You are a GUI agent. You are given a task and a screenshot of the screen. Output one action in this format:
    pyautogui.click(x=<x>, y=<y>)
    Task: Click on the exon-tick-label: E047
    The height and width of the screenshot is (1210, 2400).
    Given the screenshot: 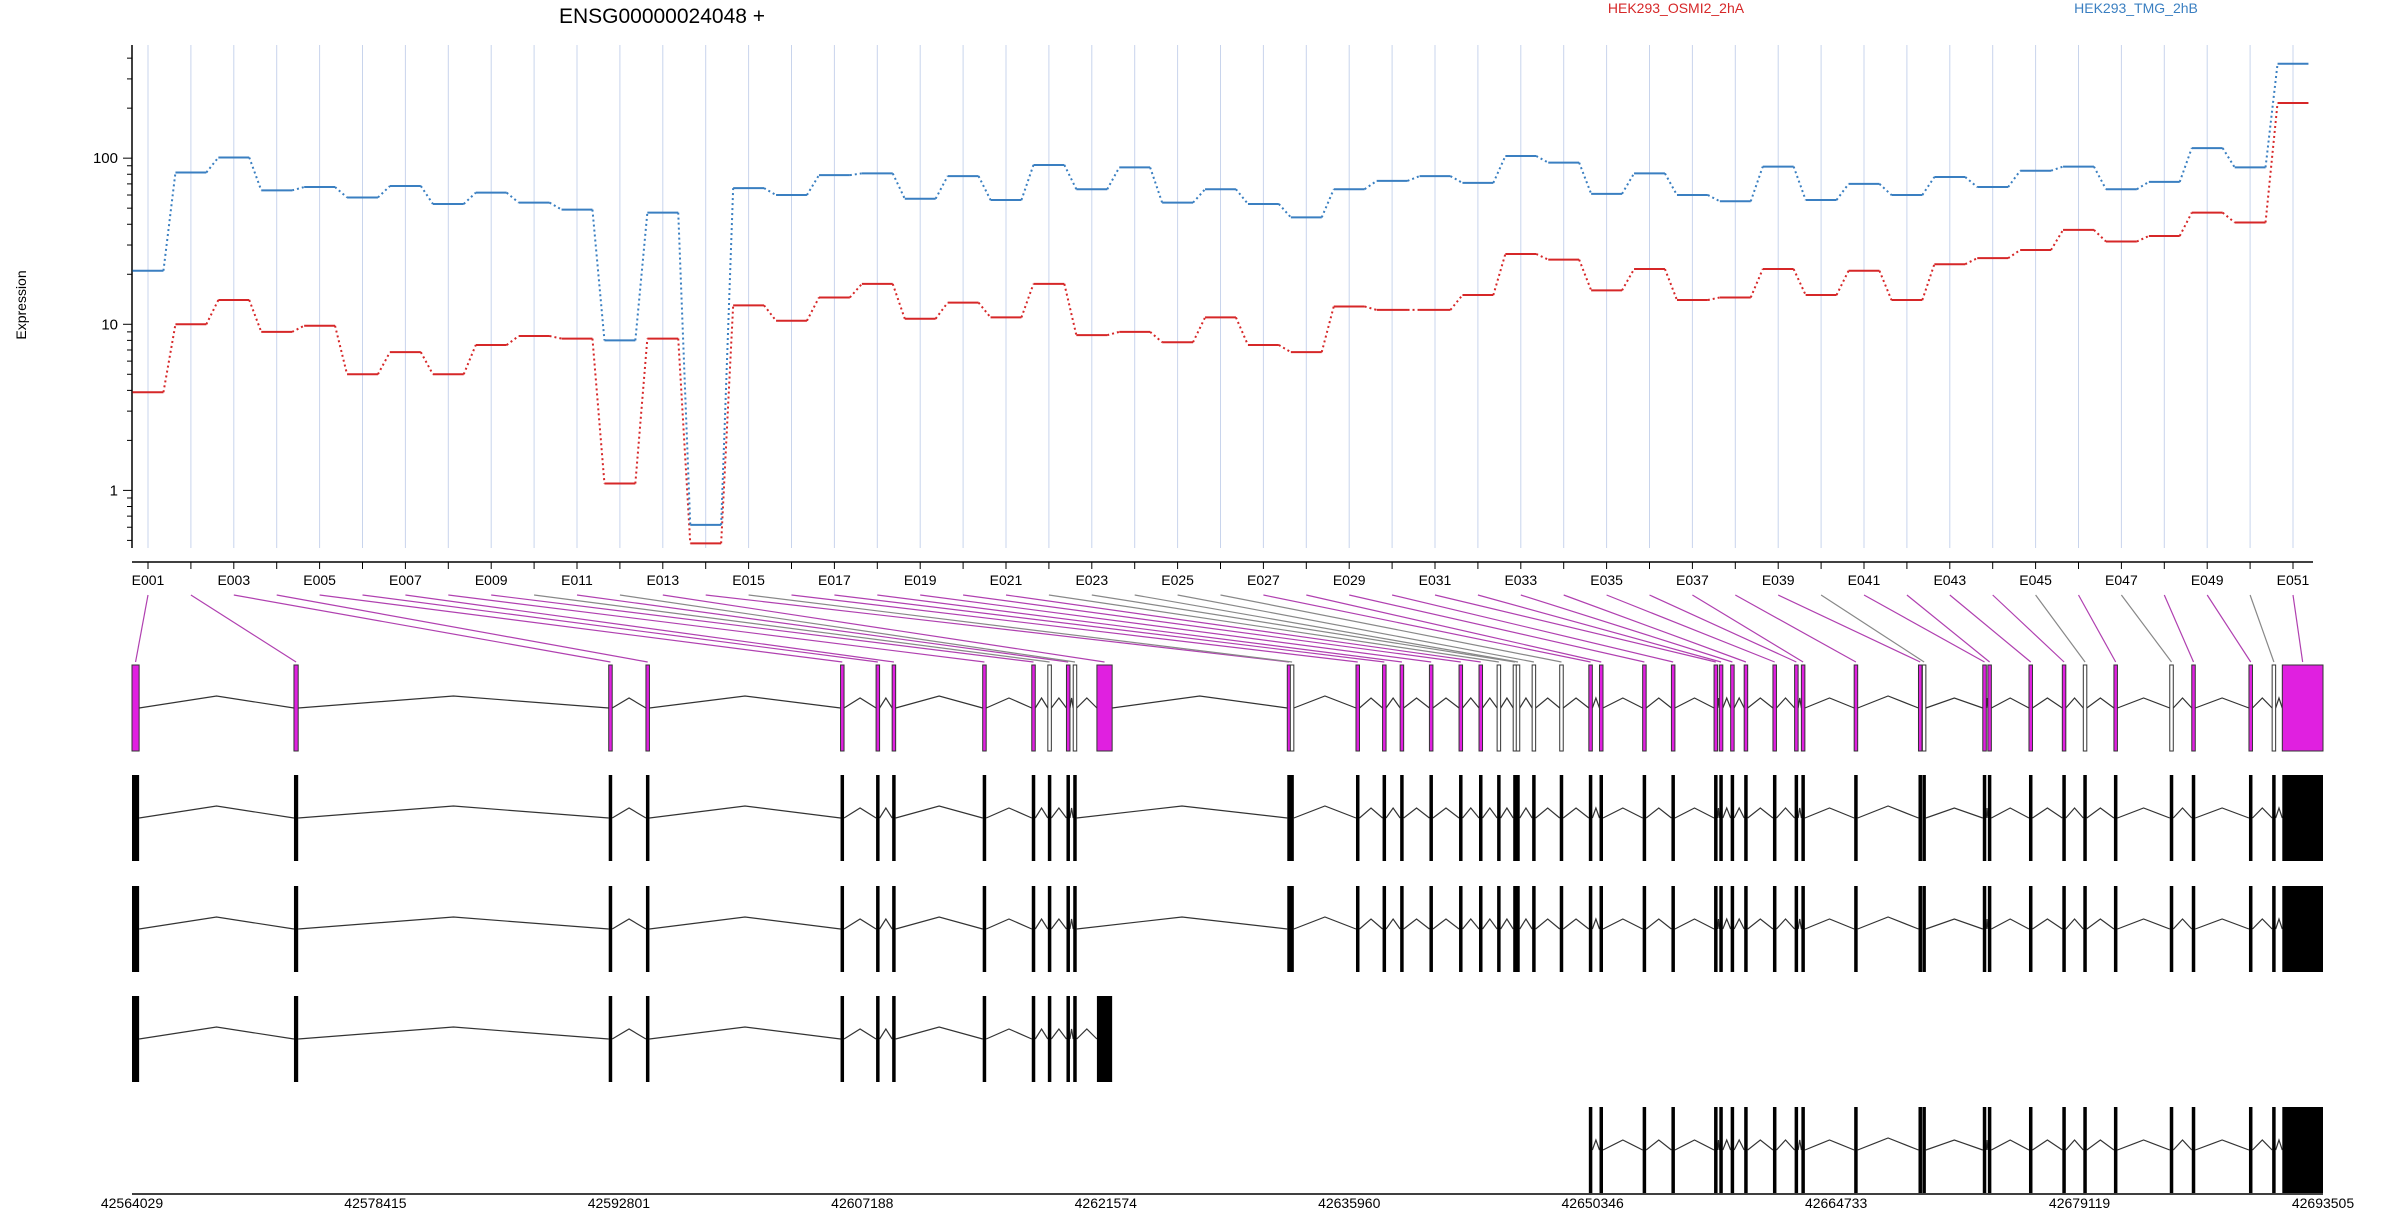 What is the action you would take?
    pyautogui.click(x=2121, y=580)
    